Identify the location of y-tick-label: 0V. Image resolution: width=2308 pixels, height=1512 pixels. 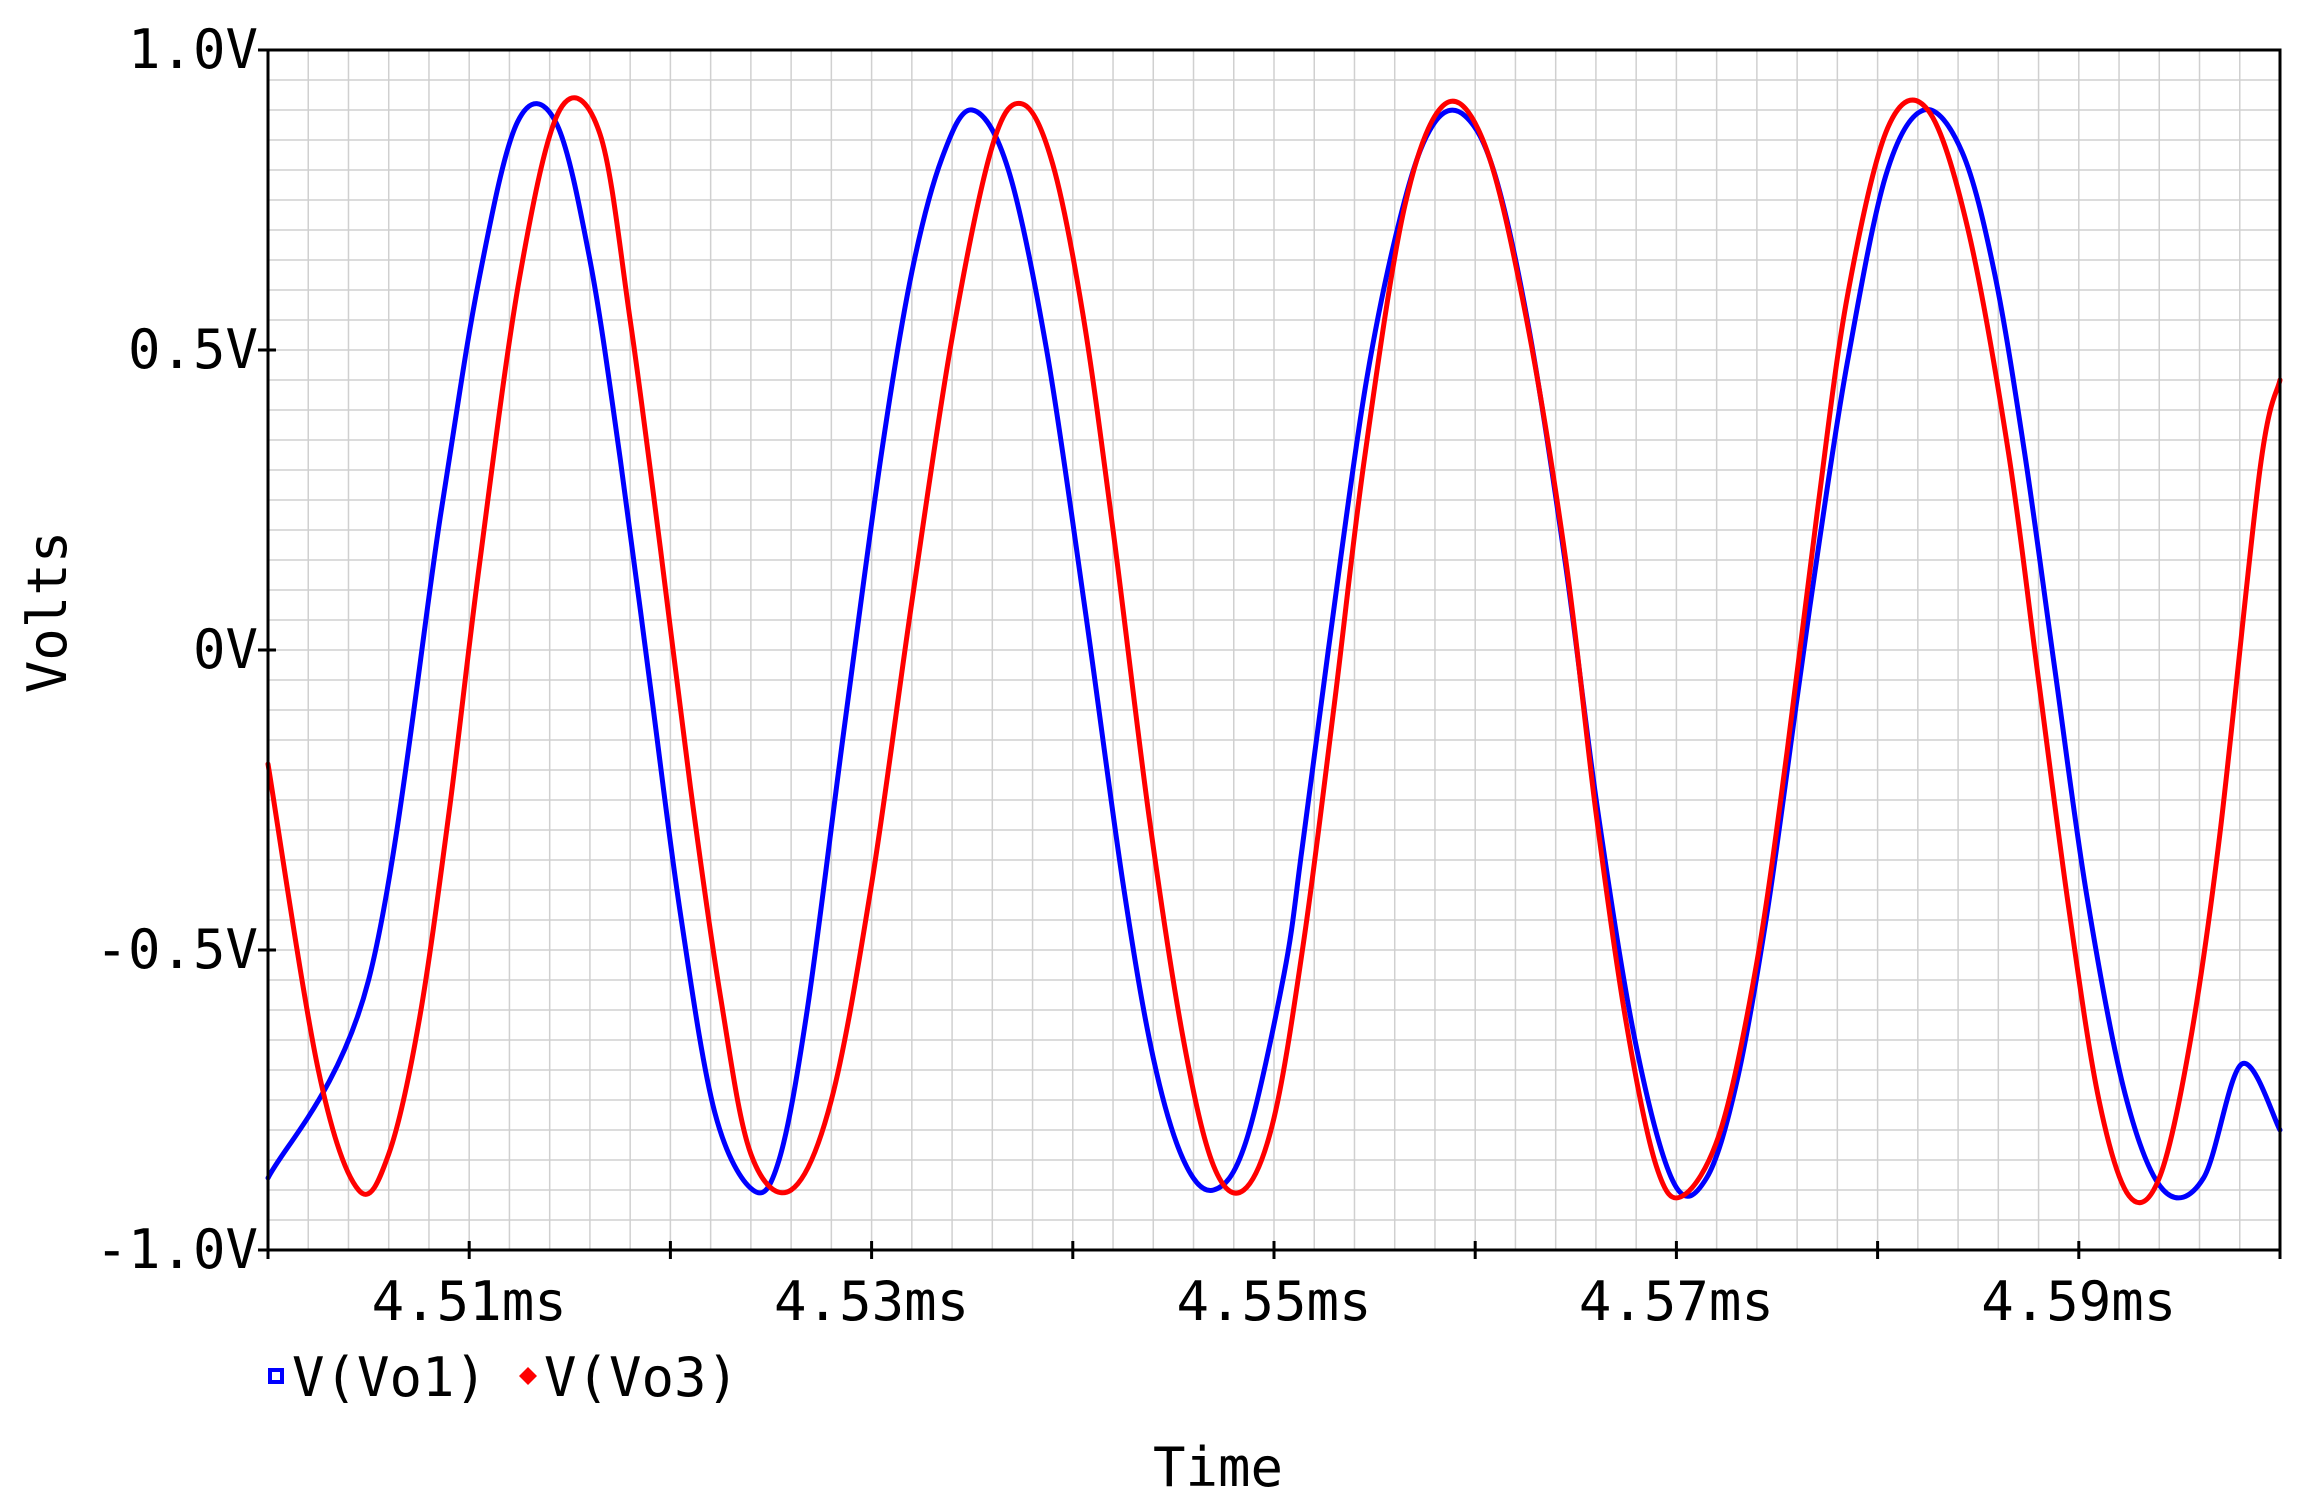
(225, 649).